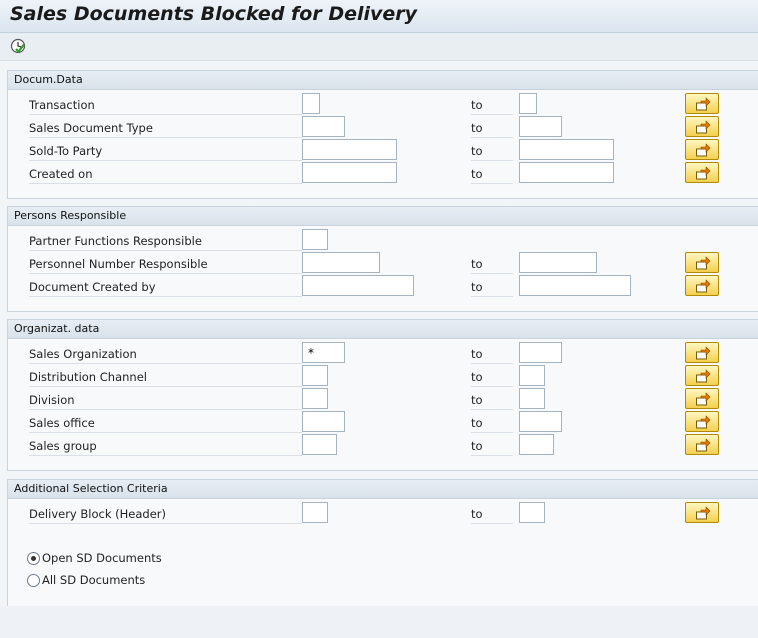  I want to click on delivery-block-from-input, so click(315, 512).